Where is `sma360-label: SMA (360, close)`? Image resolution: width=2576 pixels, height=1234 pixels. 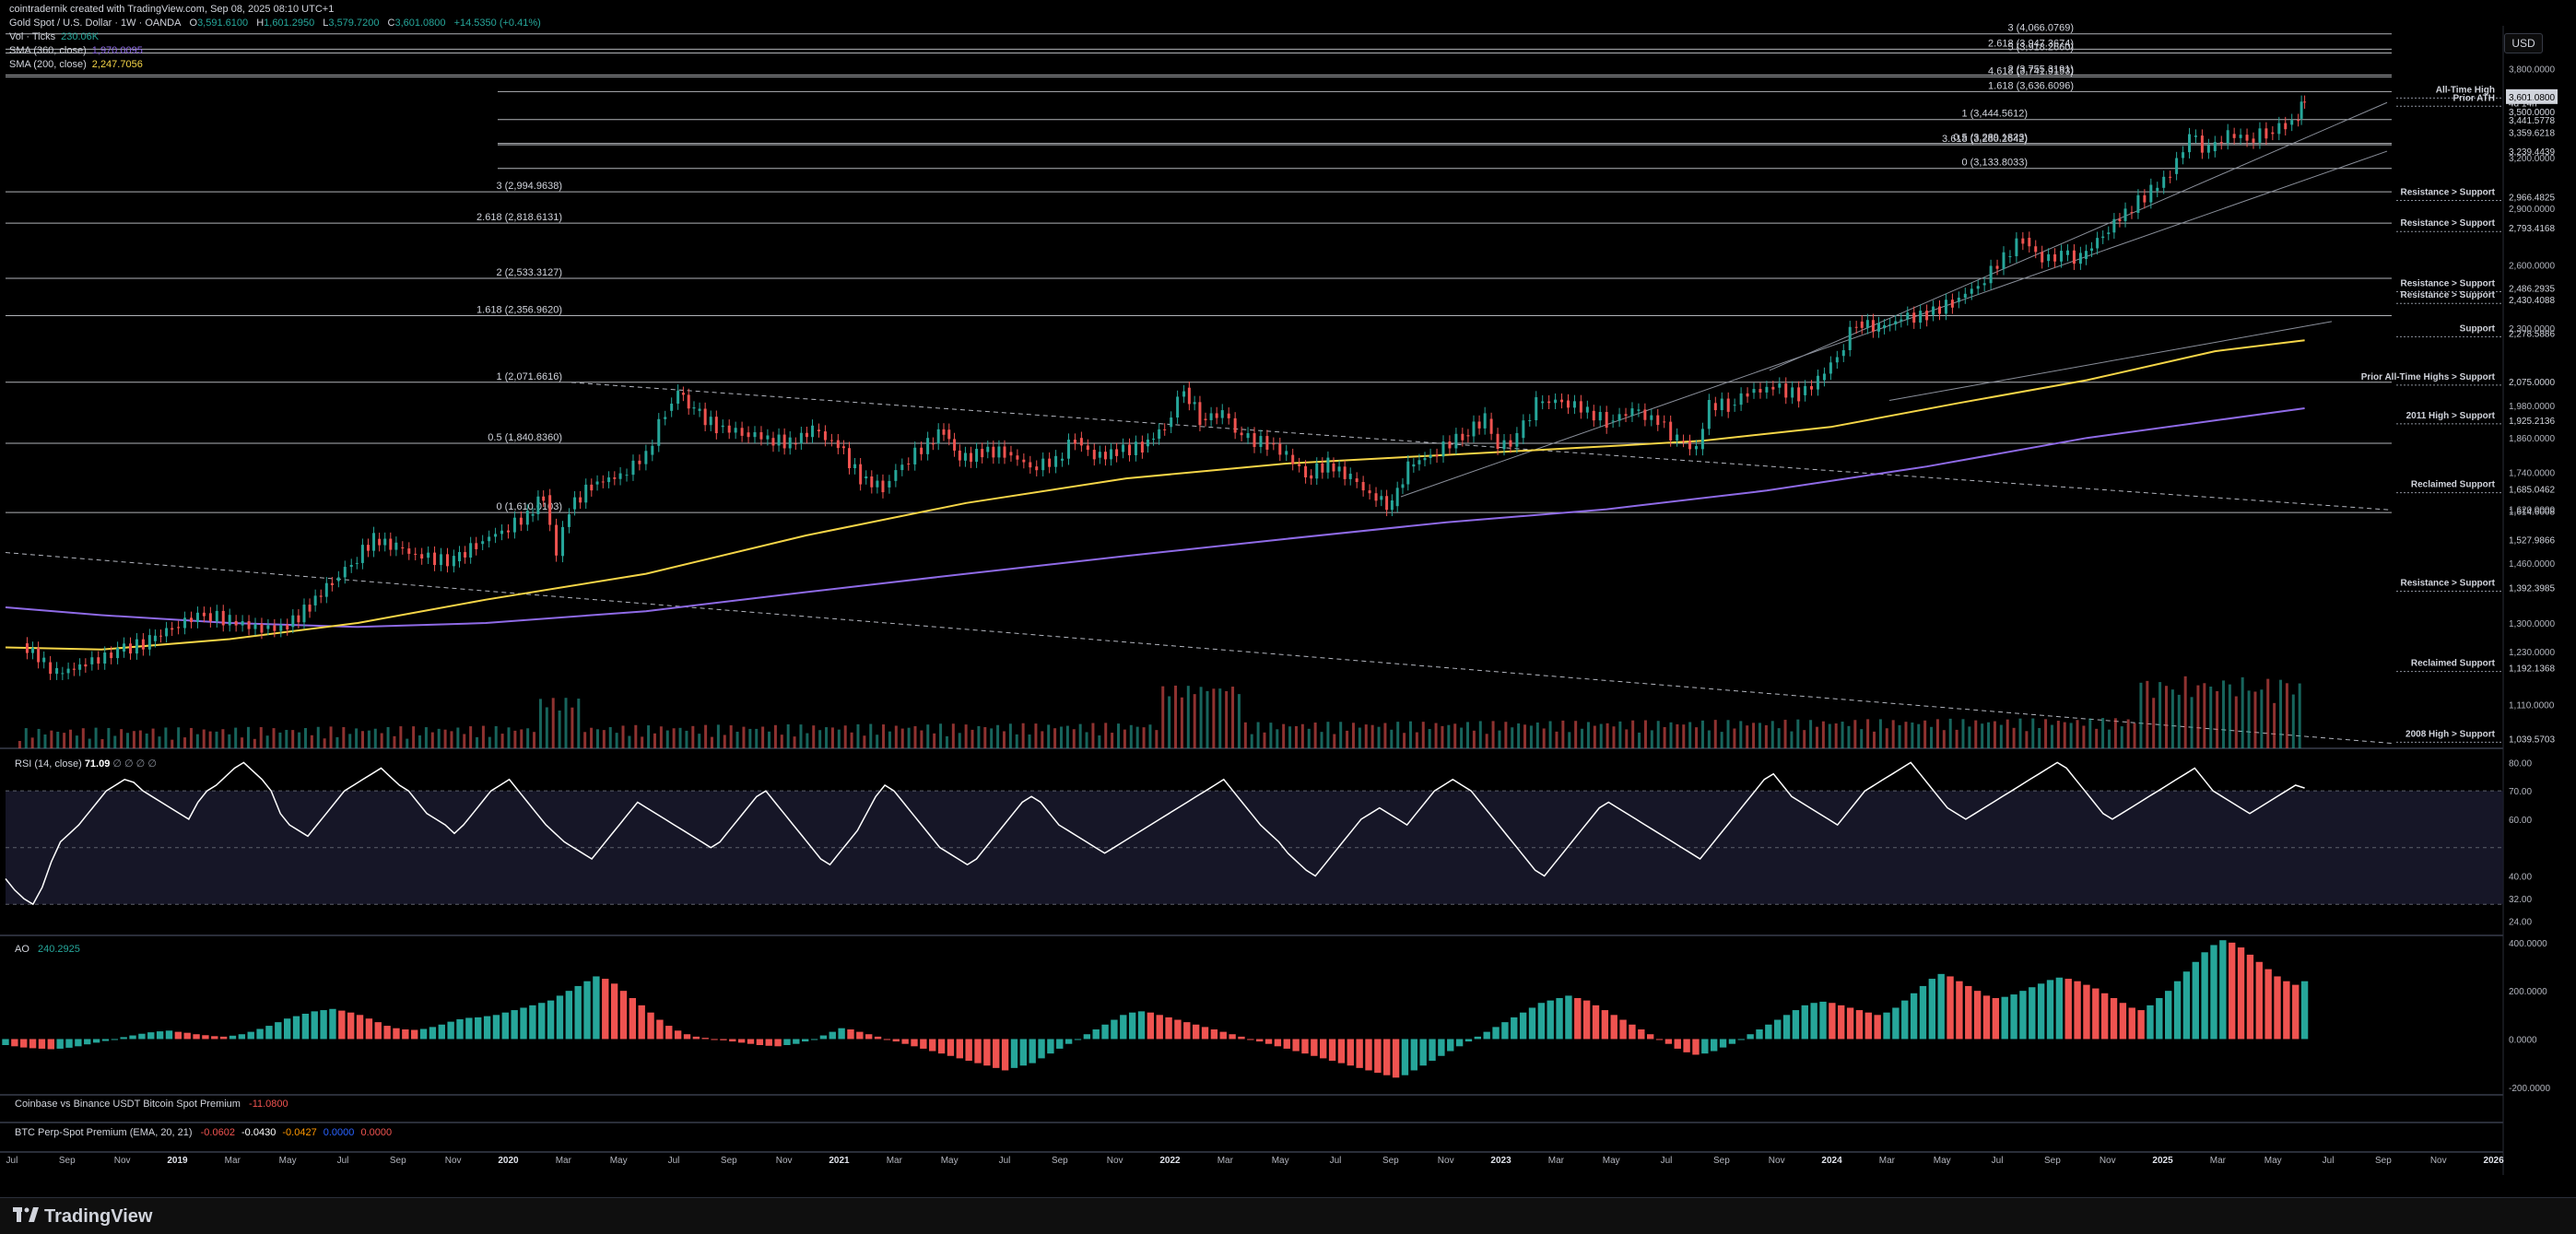
sma360-label: SMA (360, close) is located at coordinates (48, 50).